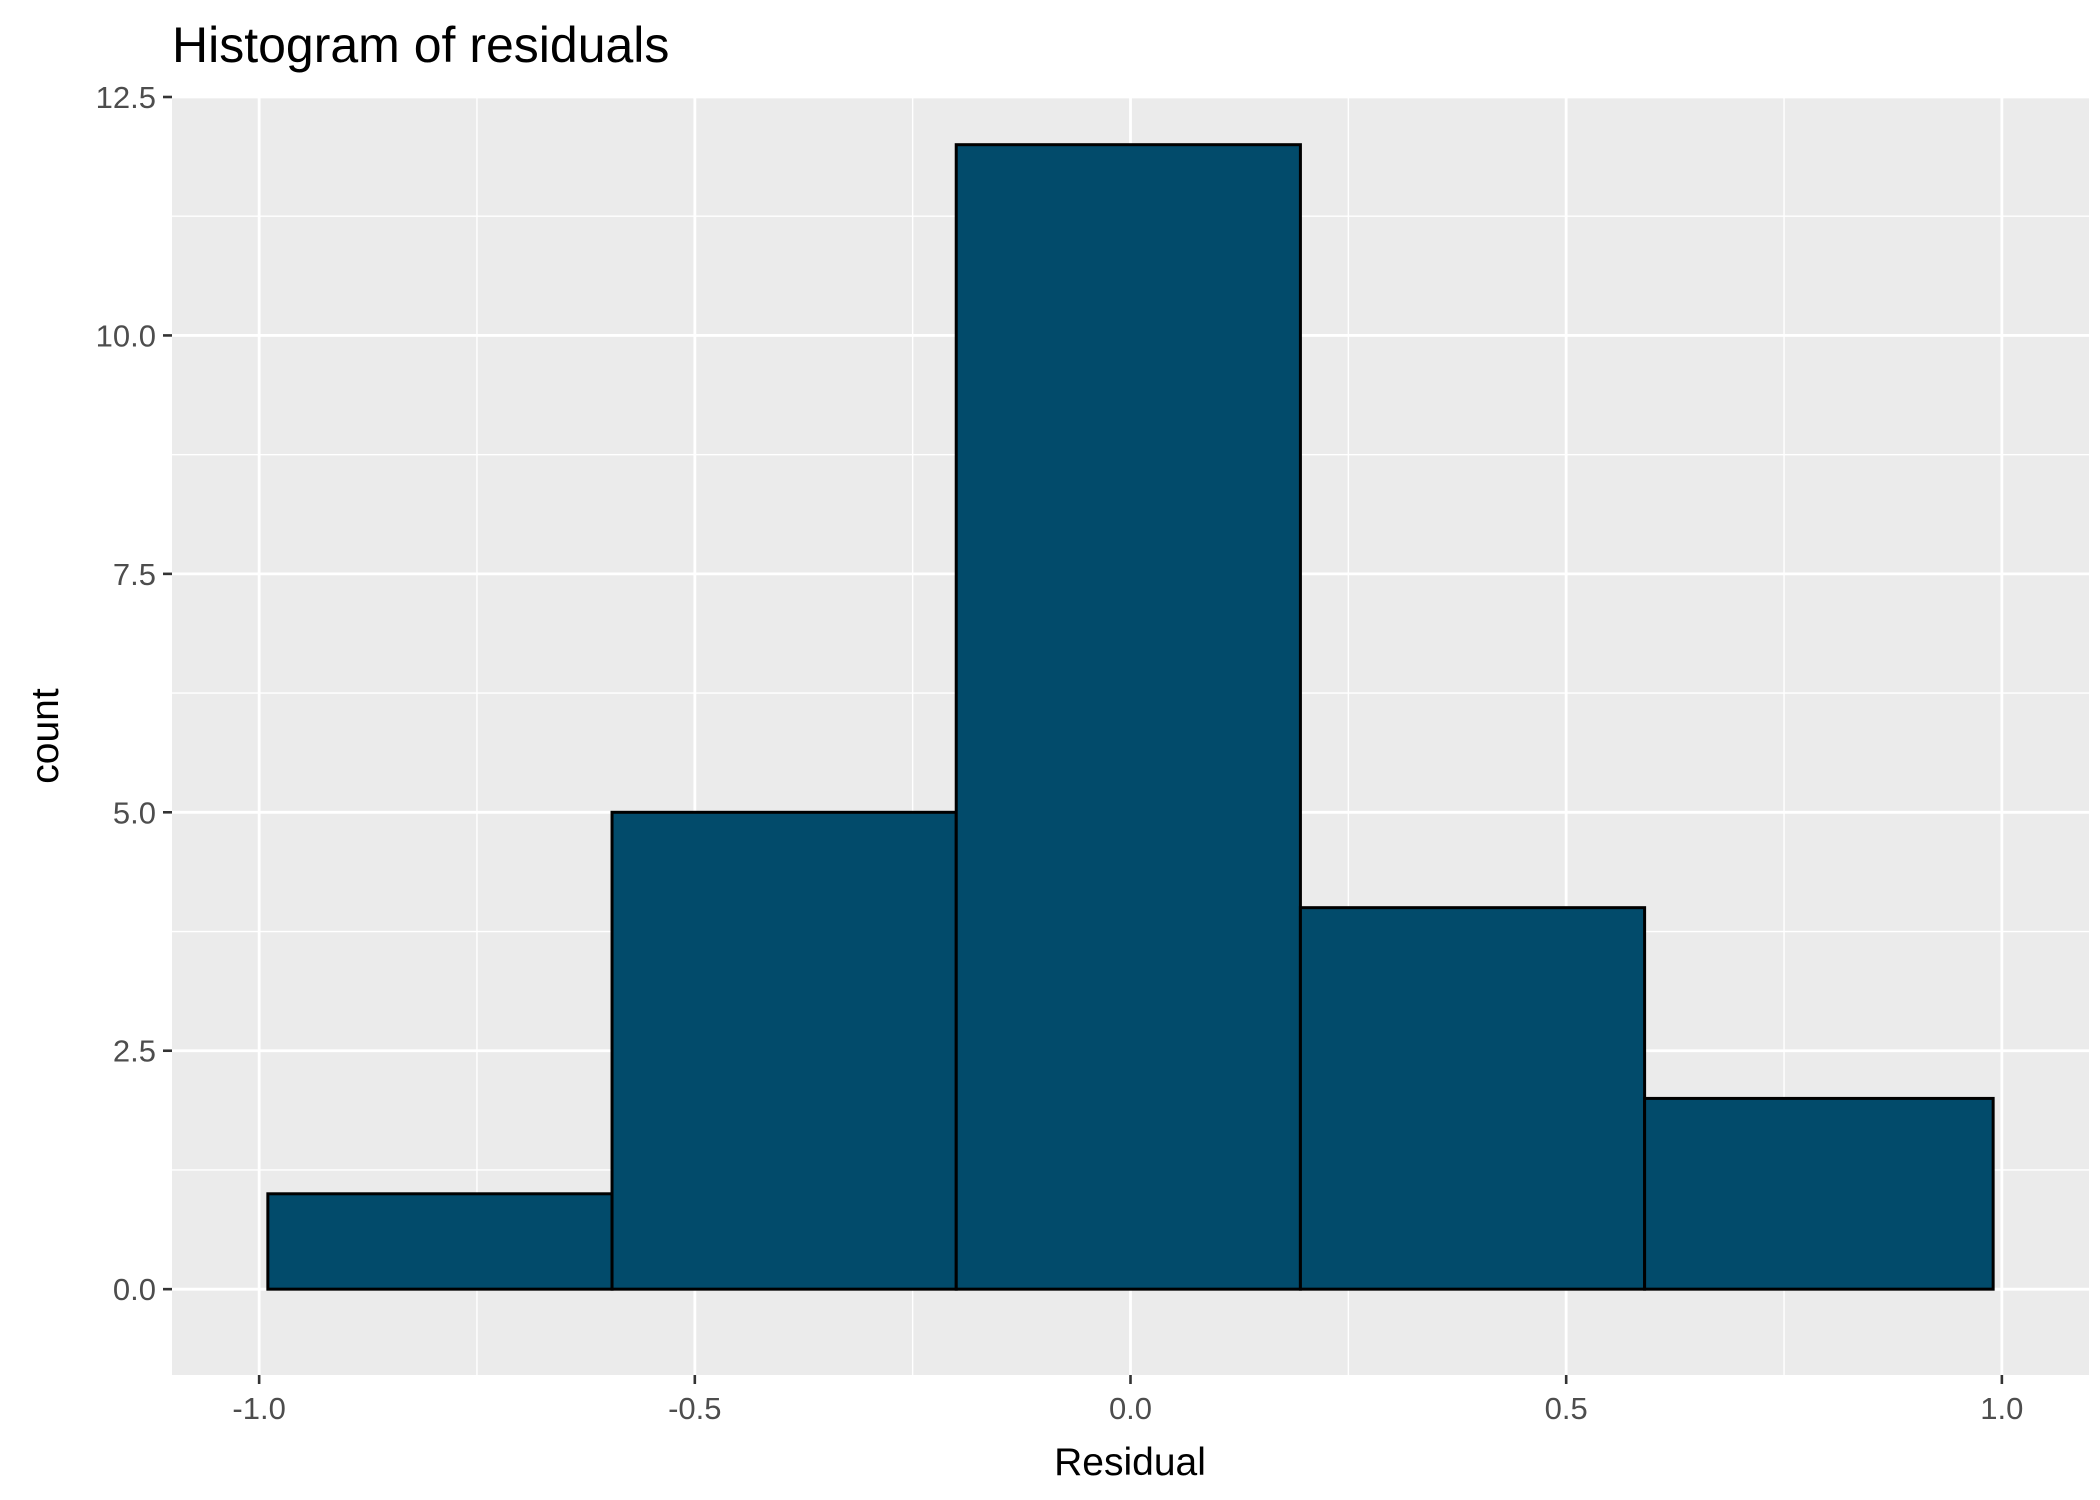  What do you see at coordinates (2001, 1408) in the screenshot?
I see `x-tick-label: 1.0` at bounding box center [2001, 1408].